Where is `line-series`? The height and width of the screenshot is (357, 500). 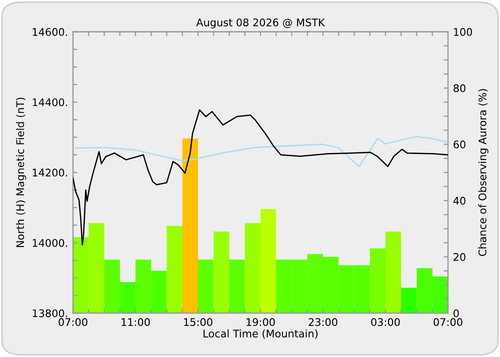
line-series is located at coordinates (260, 152).